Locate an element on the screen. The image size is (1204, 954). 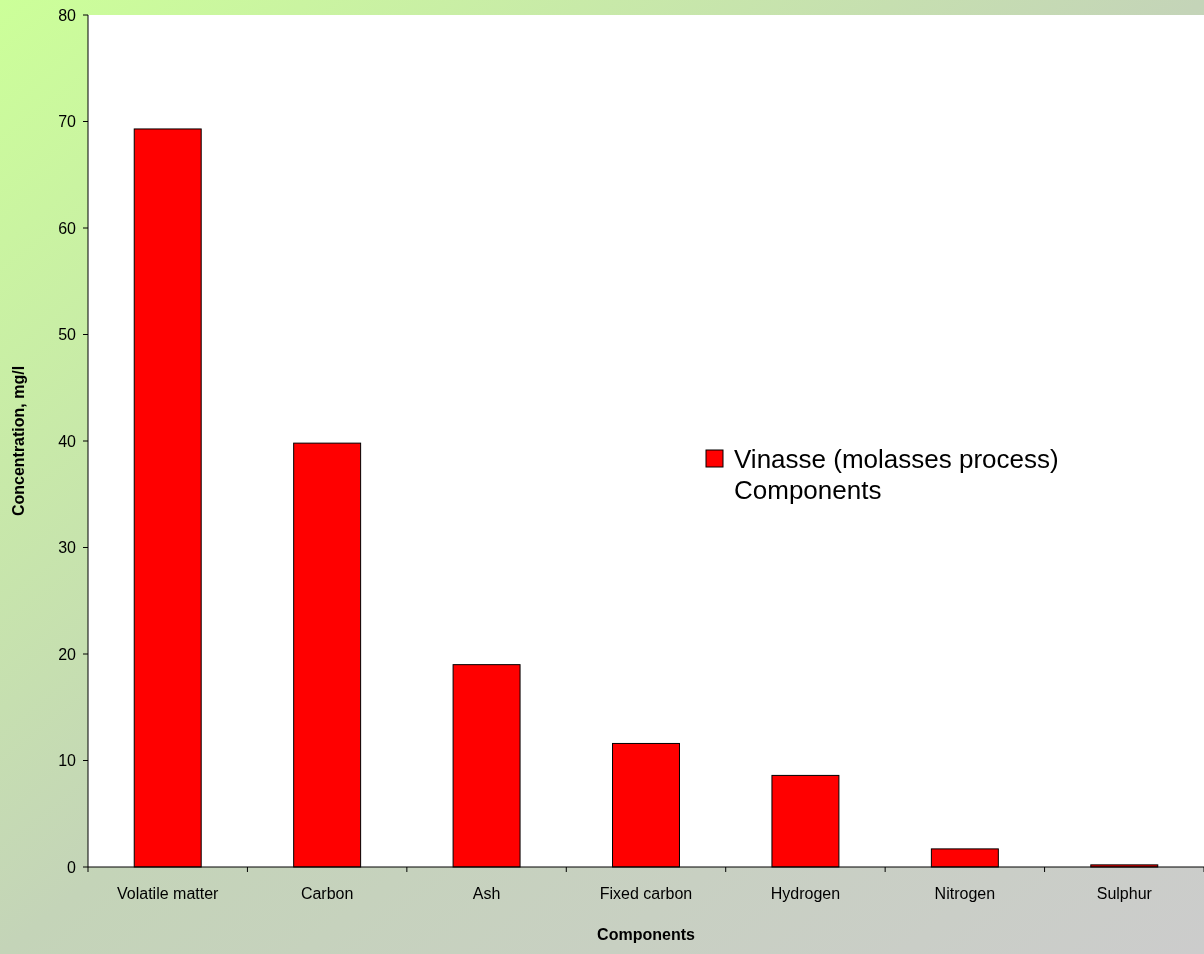
y-tick-label: 0 is located at coordinates (72, 867).